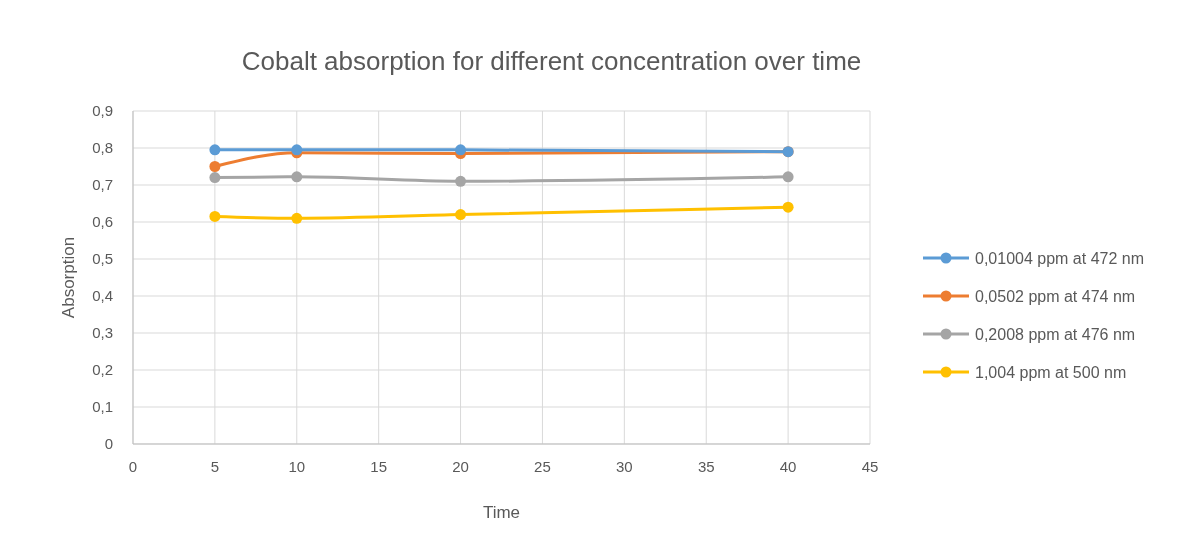  I want to click on legend-label: 0,01004 ppm at 472 nm, so click(1060, 258).